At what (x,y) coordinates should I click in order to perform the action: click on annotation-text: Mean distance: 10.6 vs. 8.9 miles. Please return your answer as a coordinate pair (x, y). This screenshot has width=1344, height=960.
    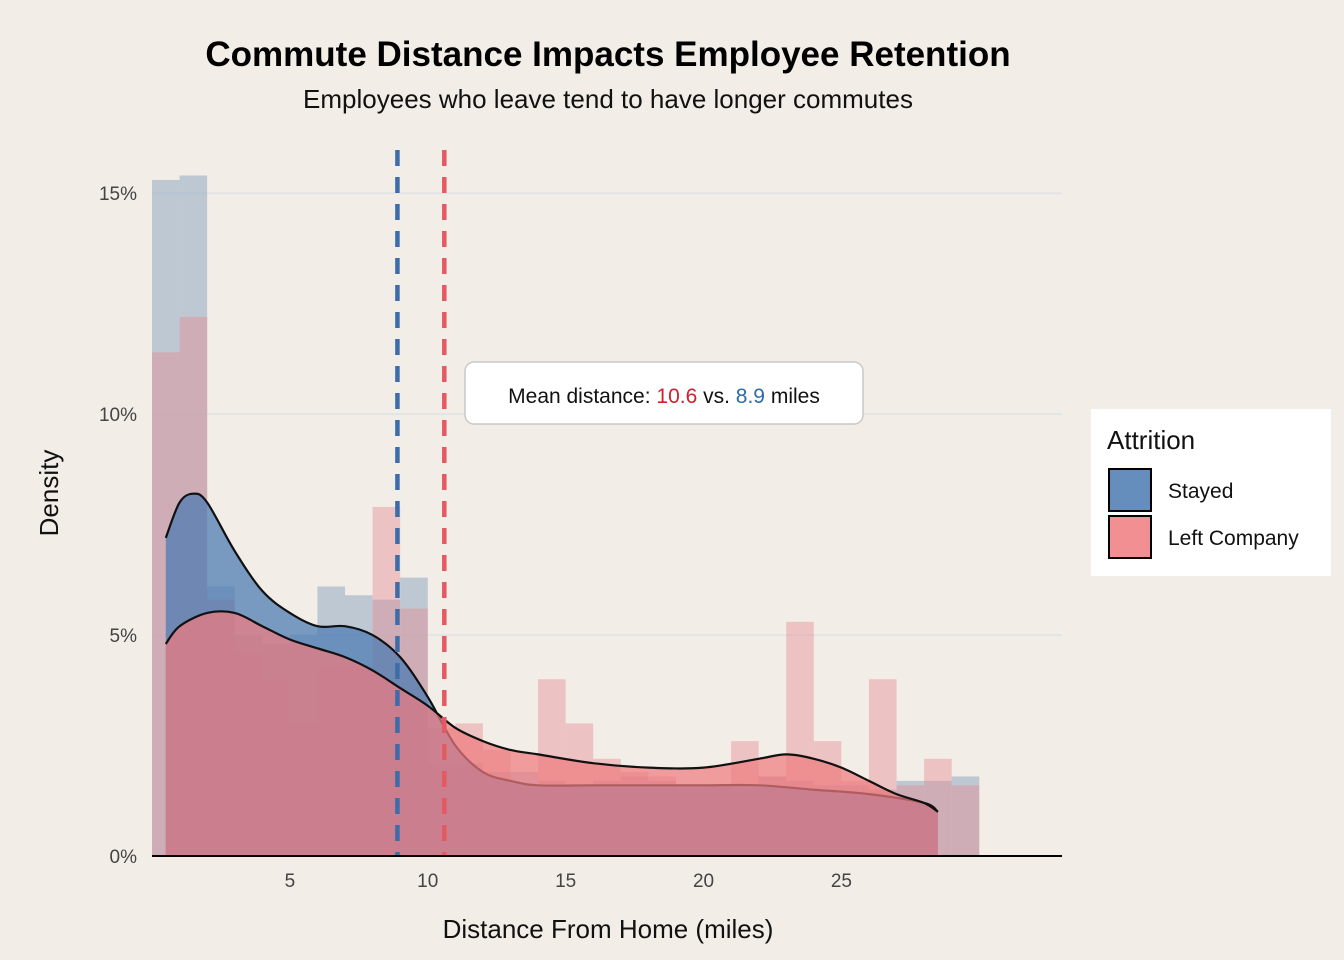
    Looking at the image, I should click on (664, 396).